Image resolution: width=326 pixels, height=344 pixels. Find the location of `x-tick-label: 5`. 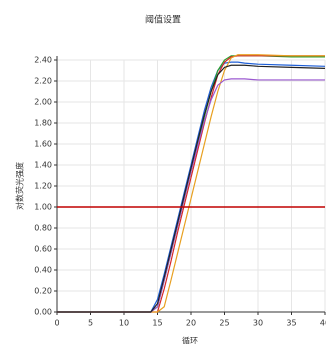

x-tick-label: 5 is located at coordinates (90, 323).